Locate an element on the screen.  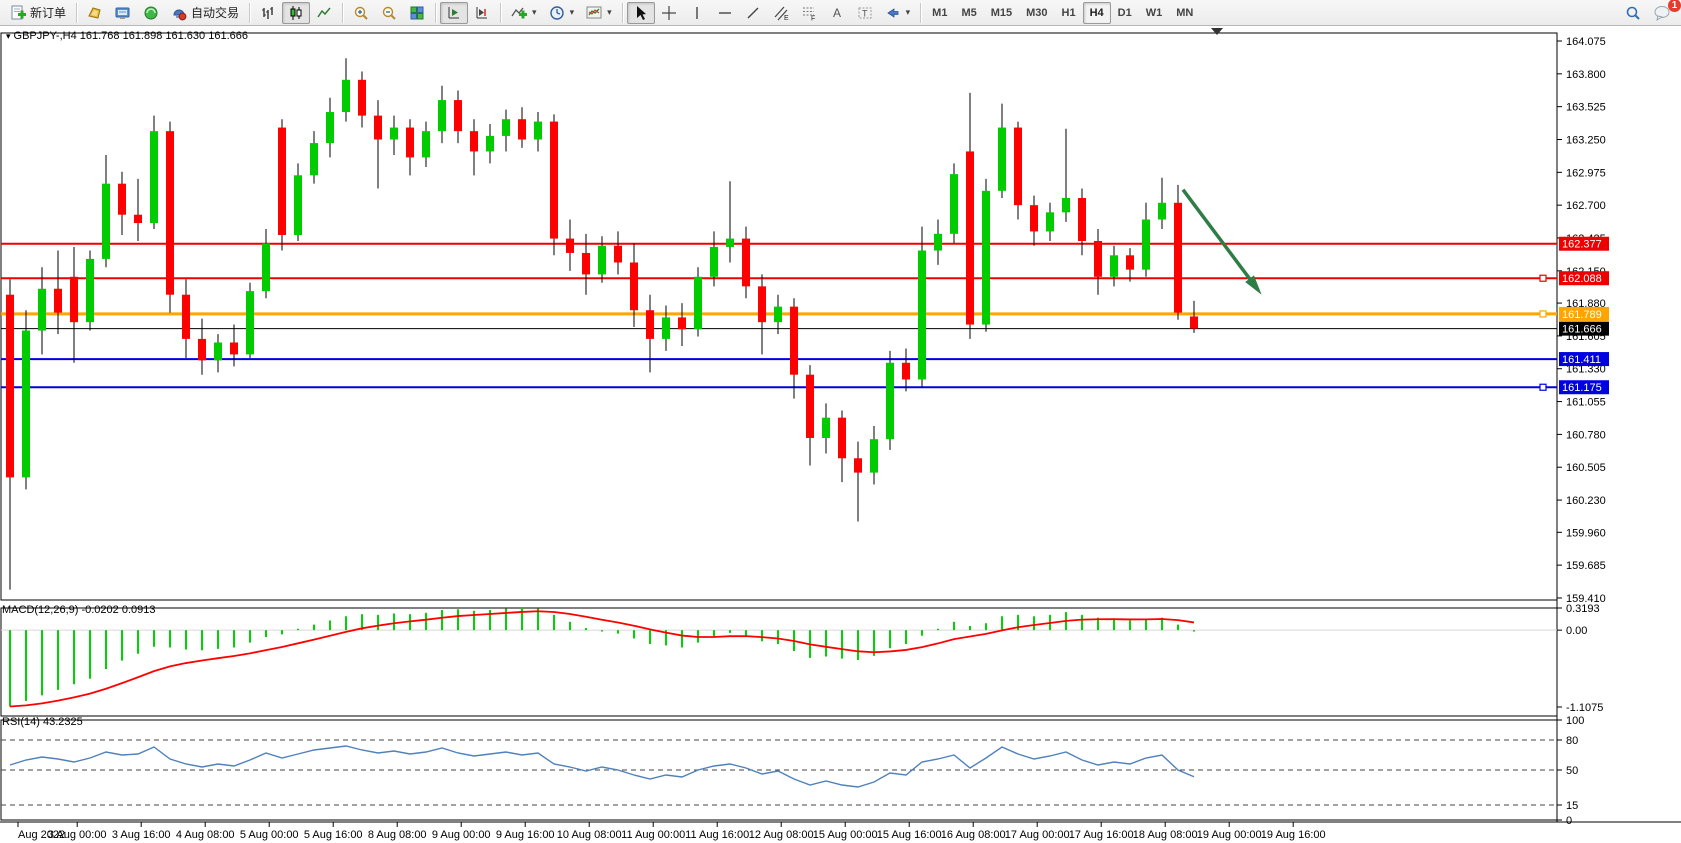
timeframe-button-m1: M1 is located at coordinates (940, 12).